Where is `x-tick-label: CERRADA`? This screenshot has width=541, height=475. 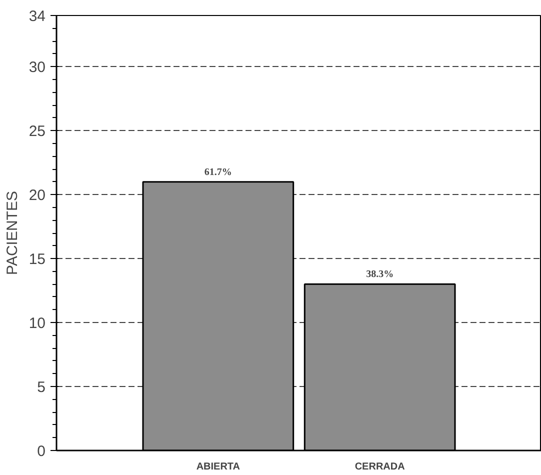
x-tick-label: CERRADA is located at coordinates (379, 467).